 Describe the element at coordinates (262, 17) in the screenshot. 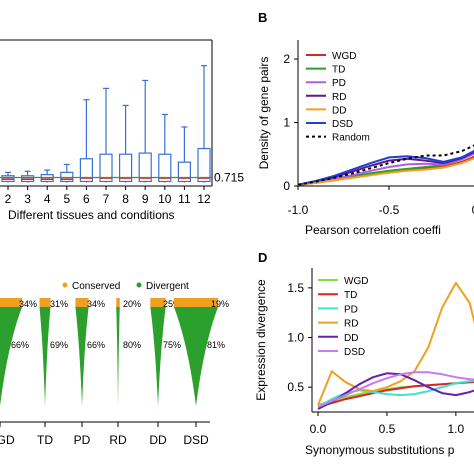

I see `panel-b-label: B` at that location.